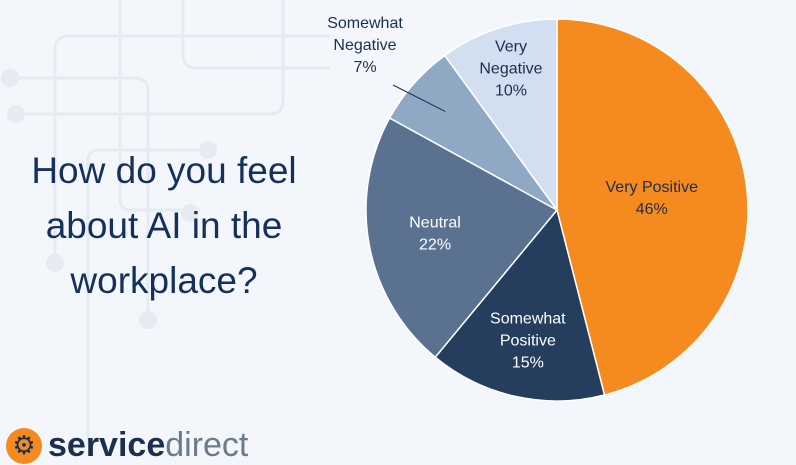  I want to click on slice-label: Somewhat Positive 15%, so click(528, 340).